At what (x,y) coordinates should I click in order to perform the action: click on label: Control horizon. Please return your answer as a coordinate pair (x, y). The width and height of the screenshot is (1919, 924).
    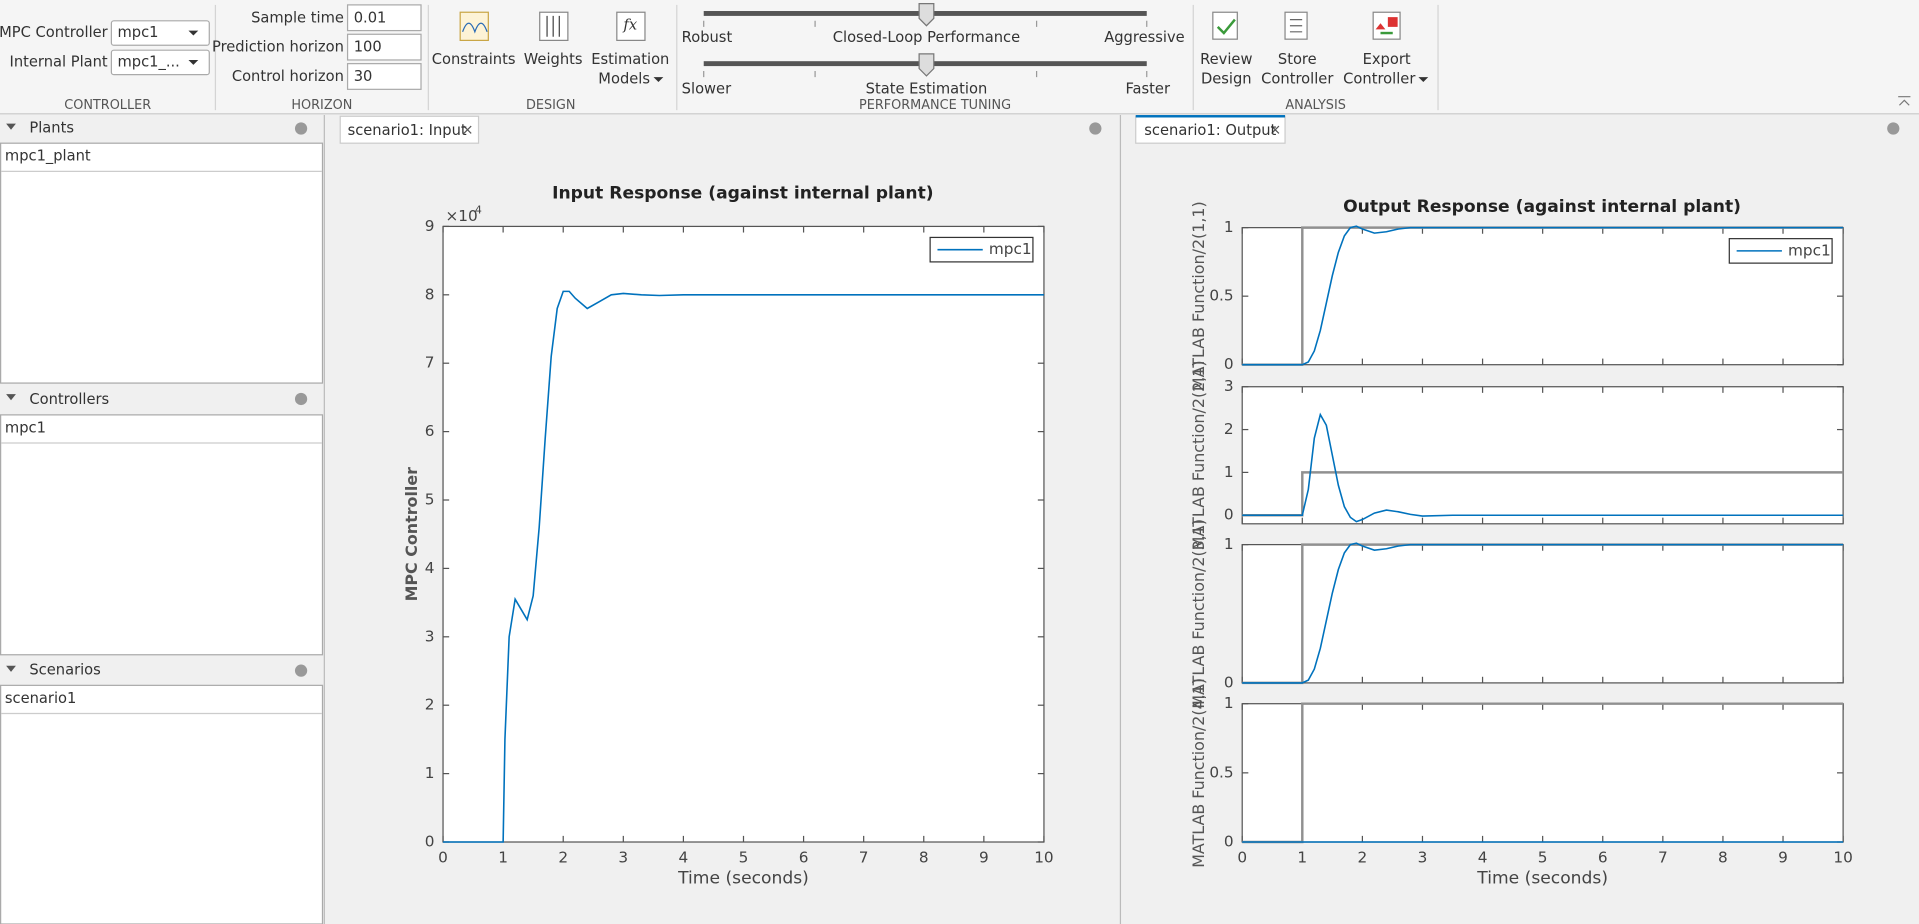
    Looking at the image, I should click on (288, 76).